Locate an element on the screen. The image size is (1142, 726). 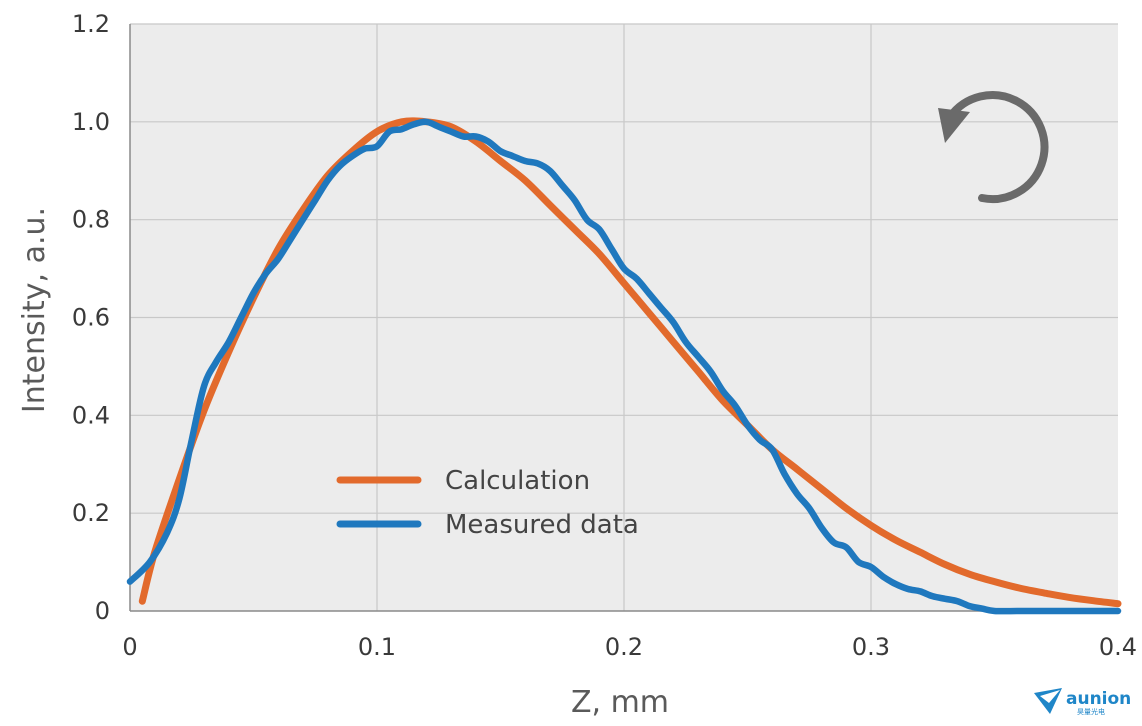
x-tick-label: 0.4 is located at coordinates (1118, 647).